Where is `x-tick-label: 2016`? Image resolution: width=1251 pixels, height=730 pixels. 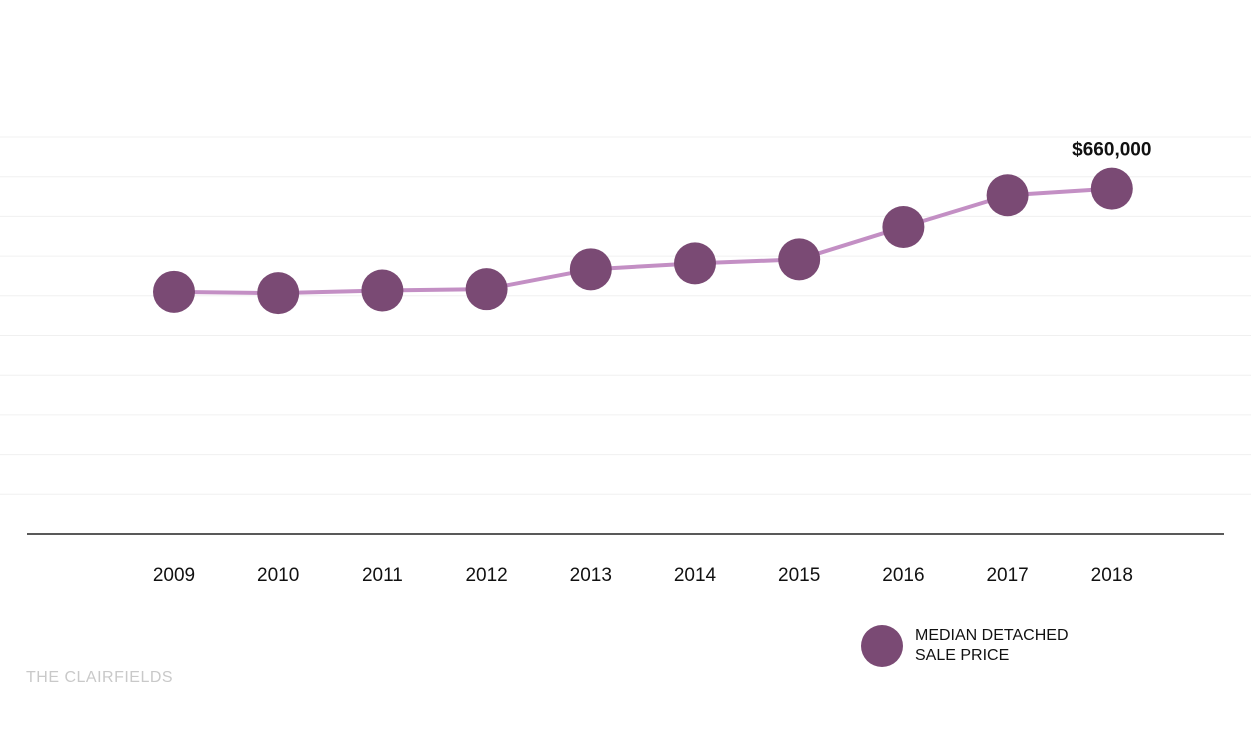 x-tick-label: 2016 is located at coordinates (903, 575).